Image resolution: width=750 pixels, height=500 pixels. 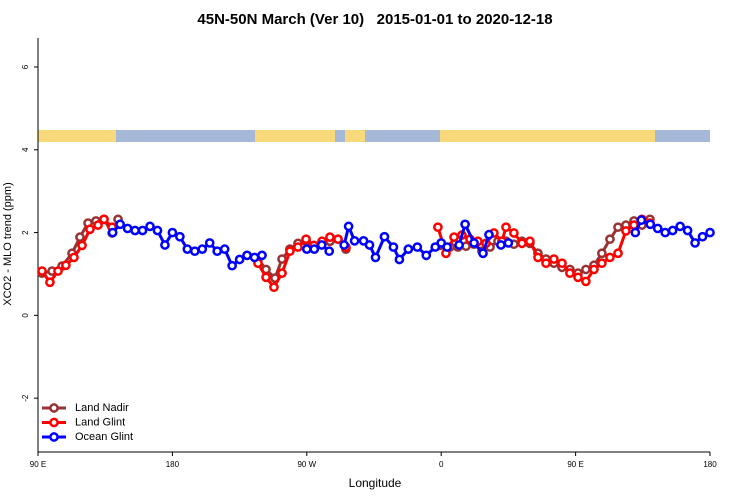 What do you see at coordinates (25, 149) in the screenshot?
I see `y-tick-label: 4` at bounding box center [25, 149].